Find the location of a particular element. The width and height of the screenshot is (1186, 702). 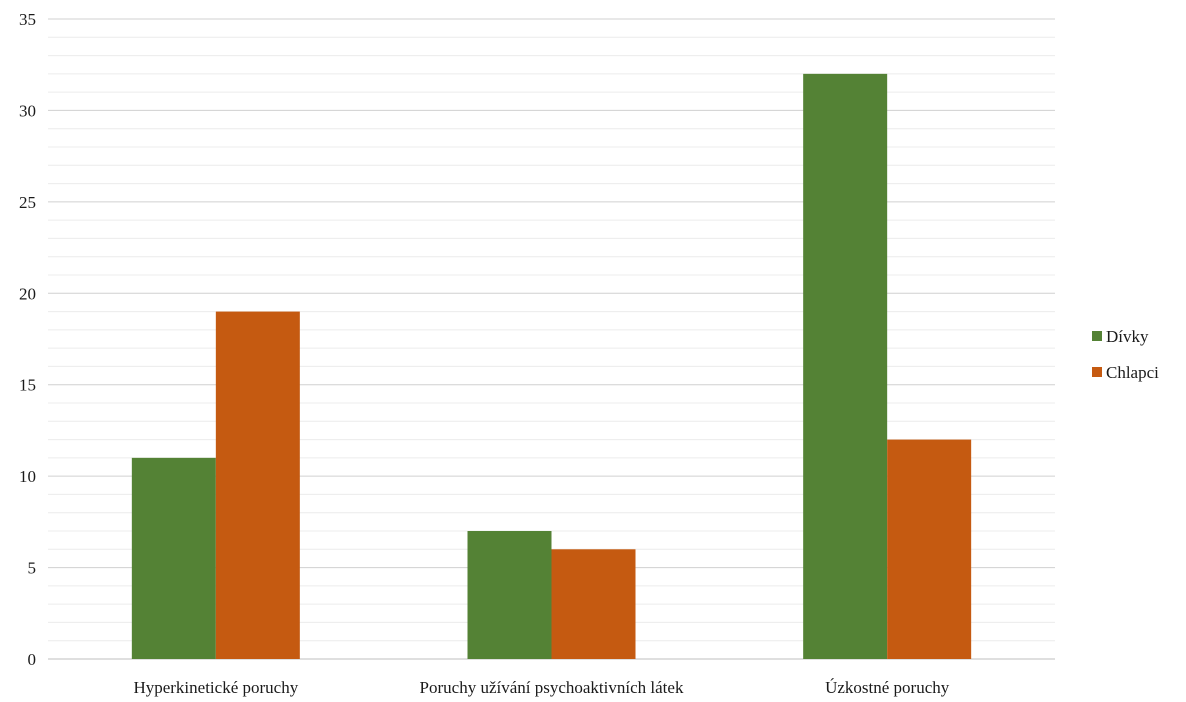

y-tick-label: 5 is located at coordinates (32, 568).